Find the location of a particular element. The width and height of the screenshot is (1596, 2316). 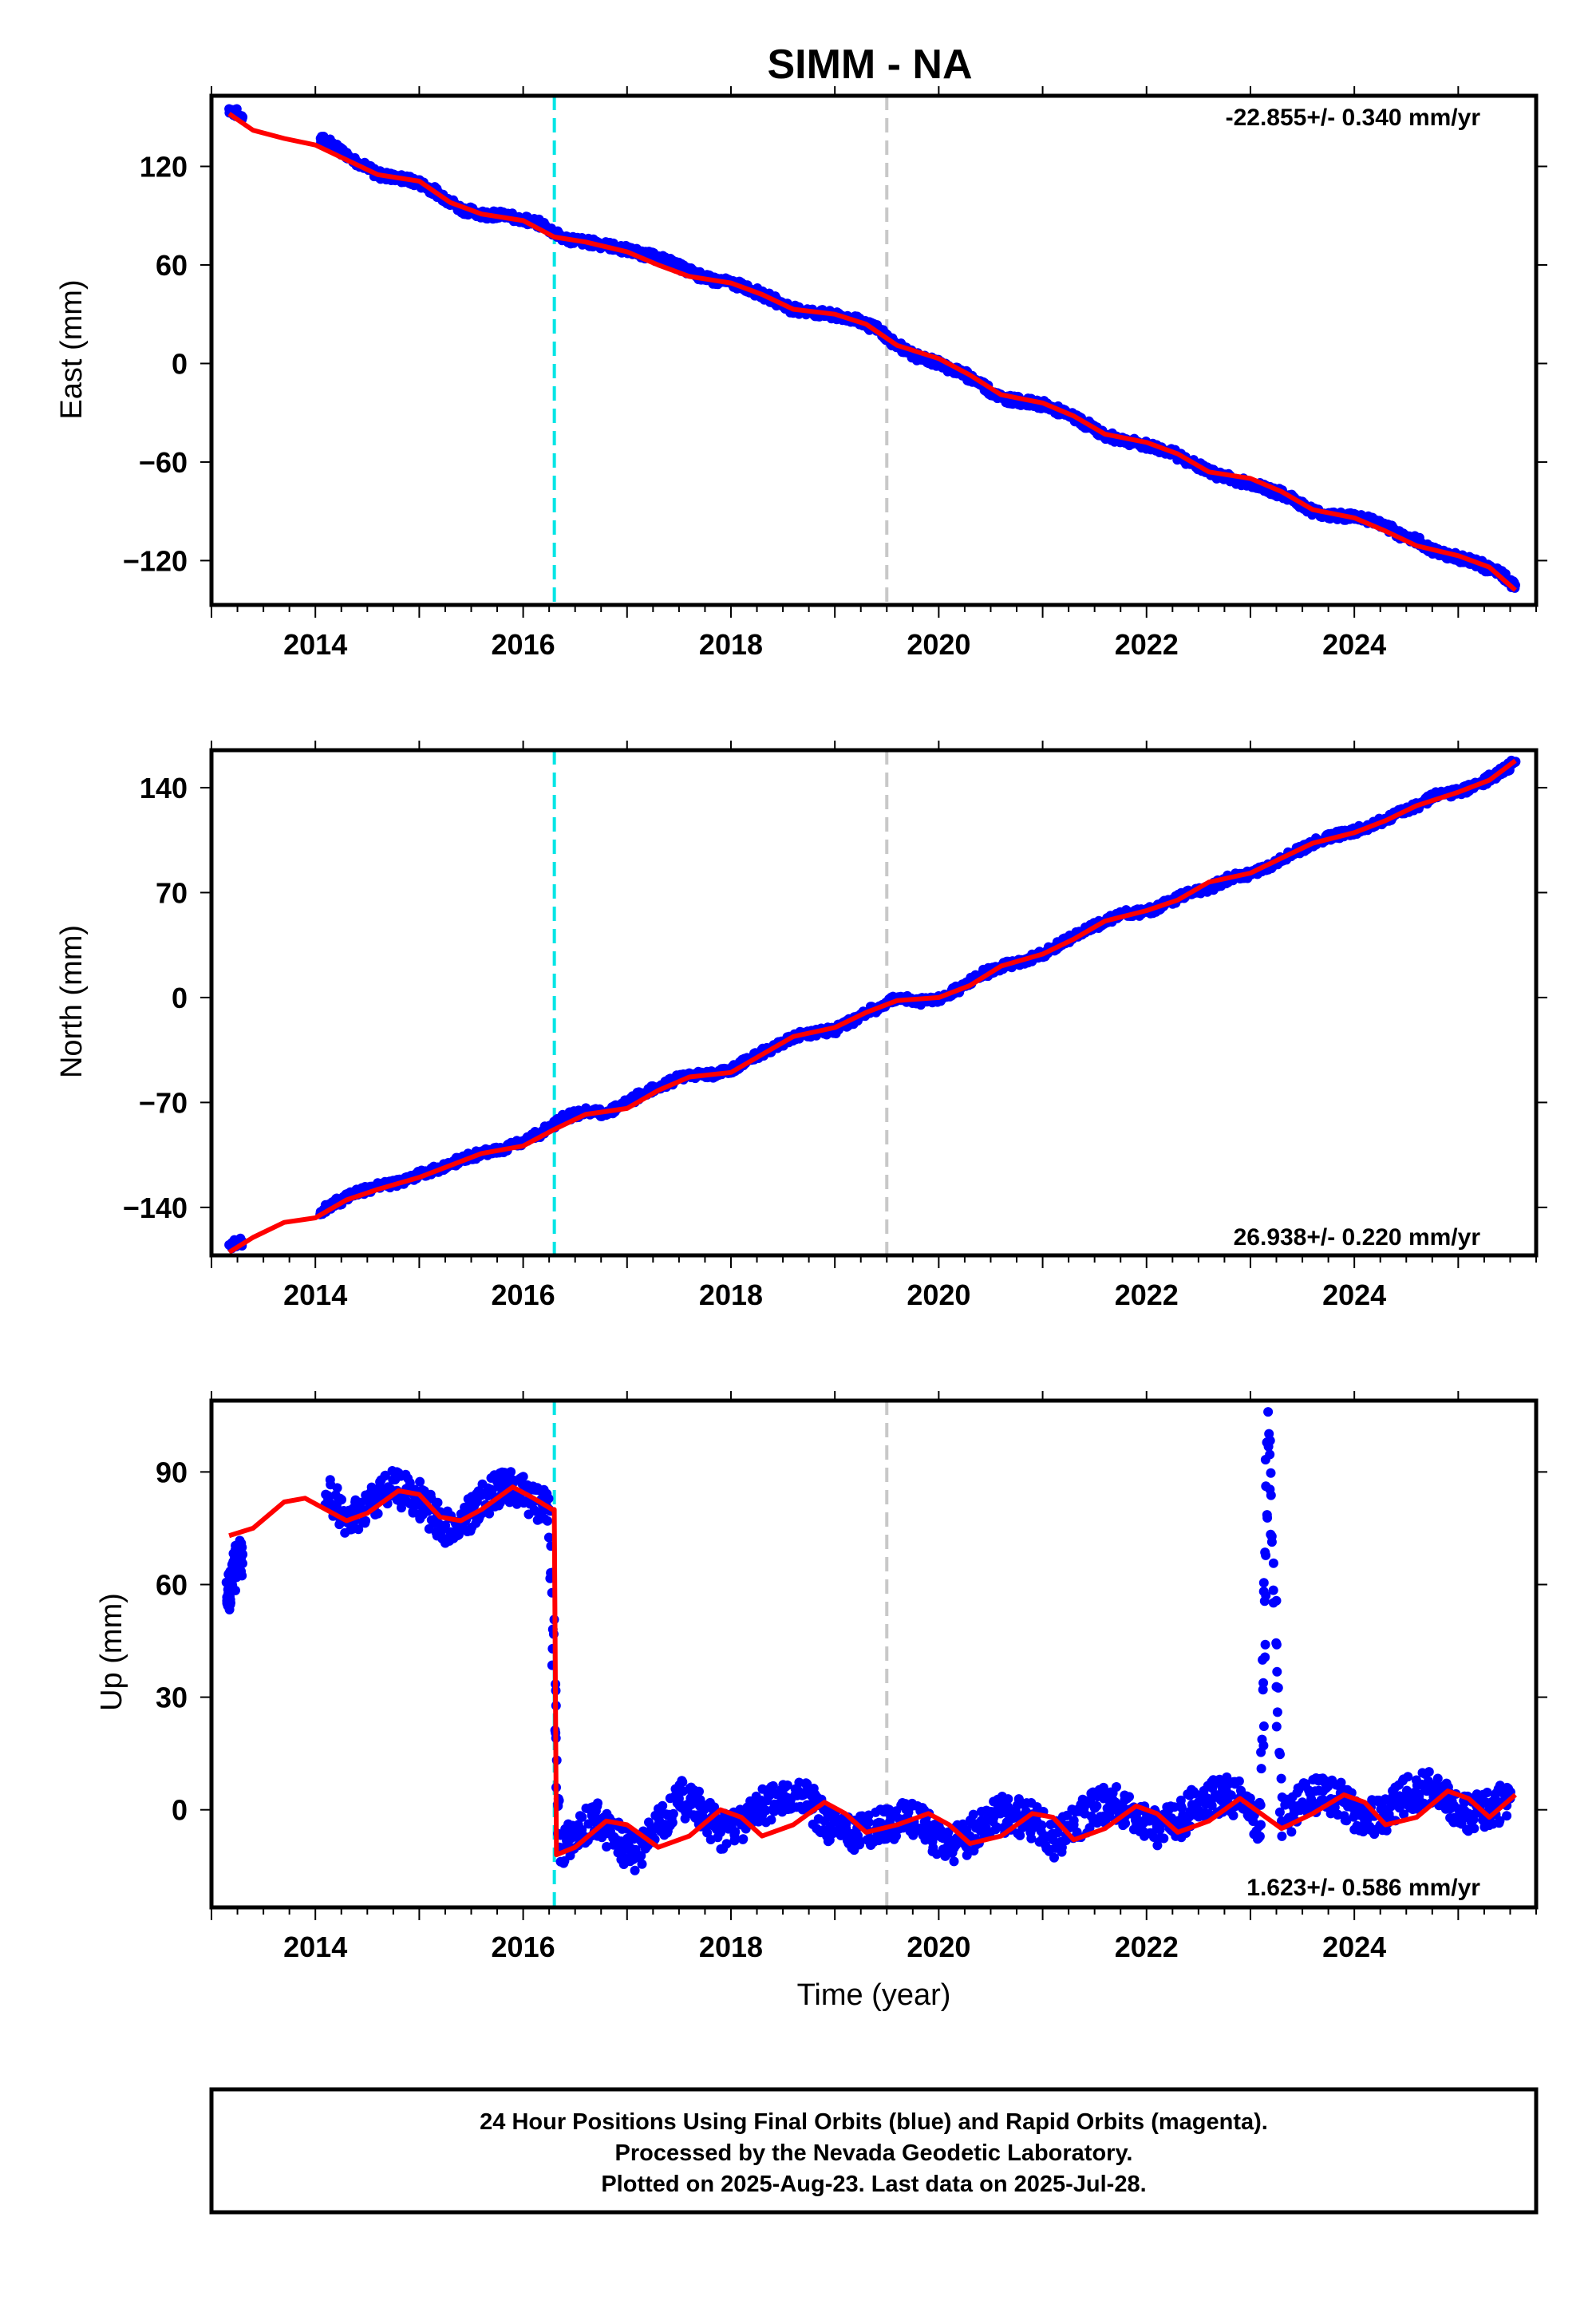

footer-box is located at coordinates (874, 2151).